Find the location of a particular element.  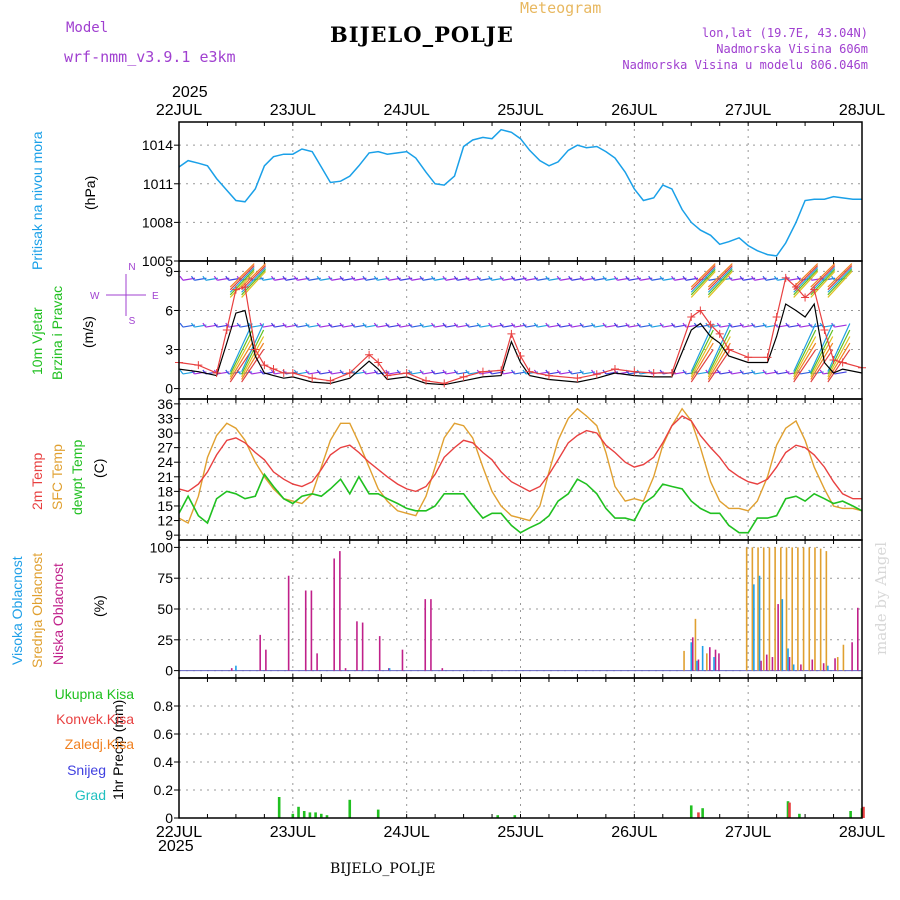

y-tick-label: 1008 is located at coordinates (157, 222).